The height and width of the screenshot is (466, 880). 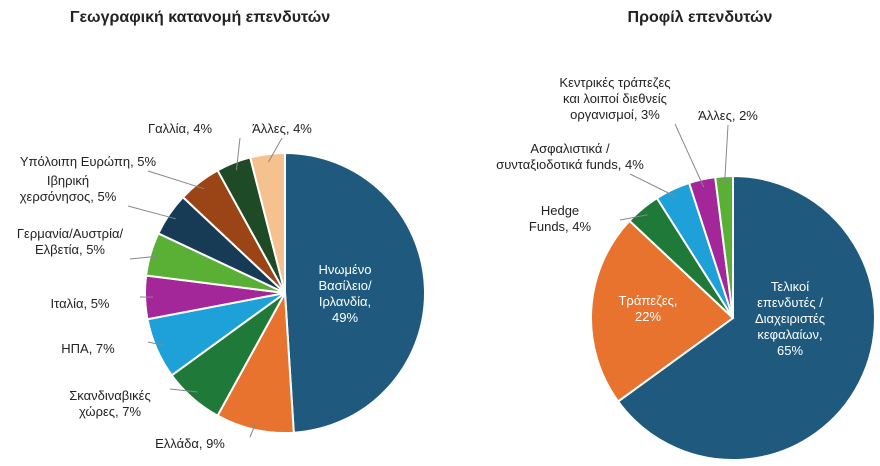 What do you see at coordinates (80, 303) in the screenshot?
I see `slice-label: Ιταλία, 5%` at bounding box center [80, 303].